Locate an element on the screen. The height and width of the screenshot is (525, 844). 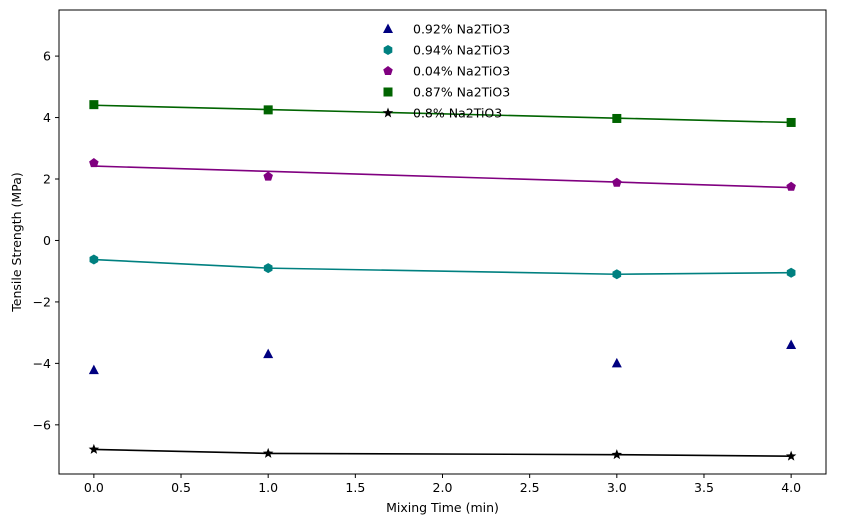
x-tick-label: 3.5 is located at coordinates (704, 487).